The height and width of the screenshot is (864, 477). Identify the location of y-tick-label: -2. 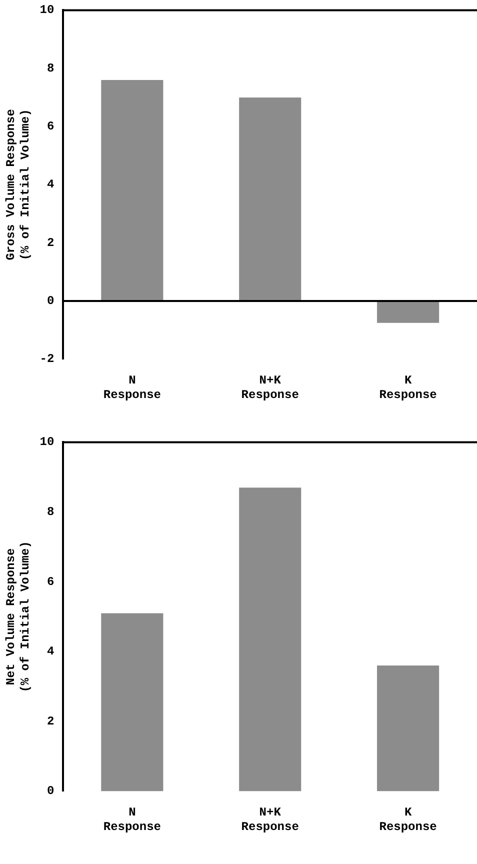
(47, 359).